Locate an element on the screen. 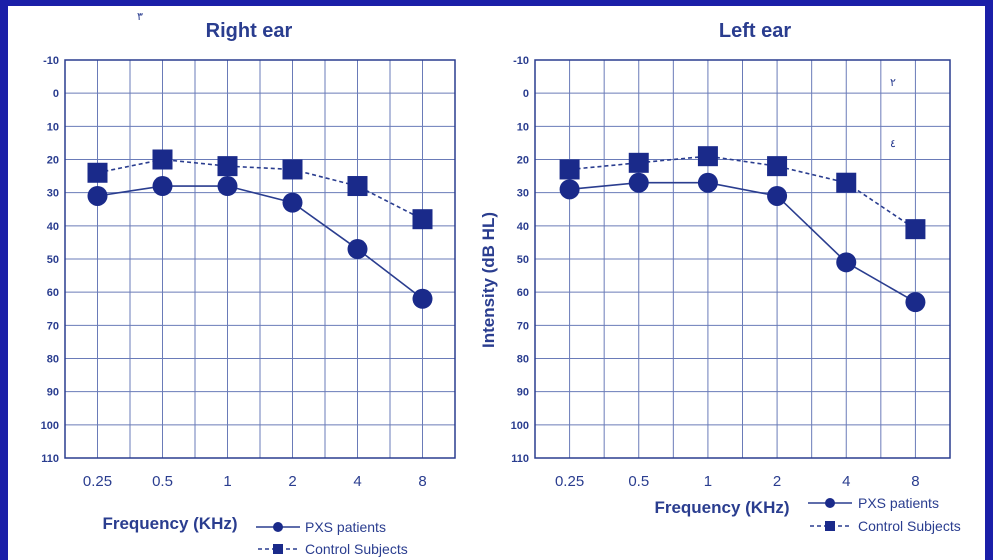  chart-title: Left ear is located at coordinates (755, 31).